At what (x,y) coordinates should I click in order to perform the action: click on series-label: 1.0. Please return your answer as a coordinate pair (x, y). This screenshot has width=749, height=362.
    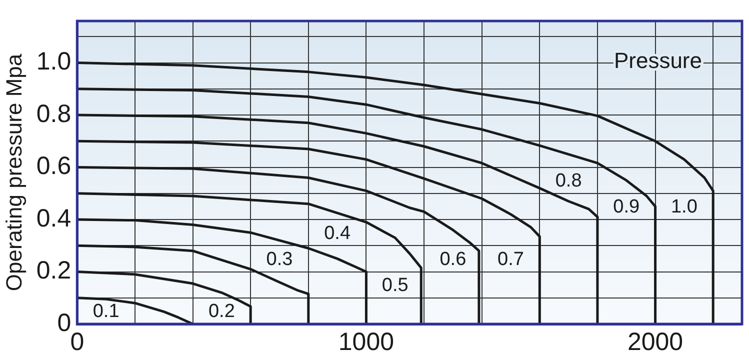
    Looking at the image, I should click on (684, 207).